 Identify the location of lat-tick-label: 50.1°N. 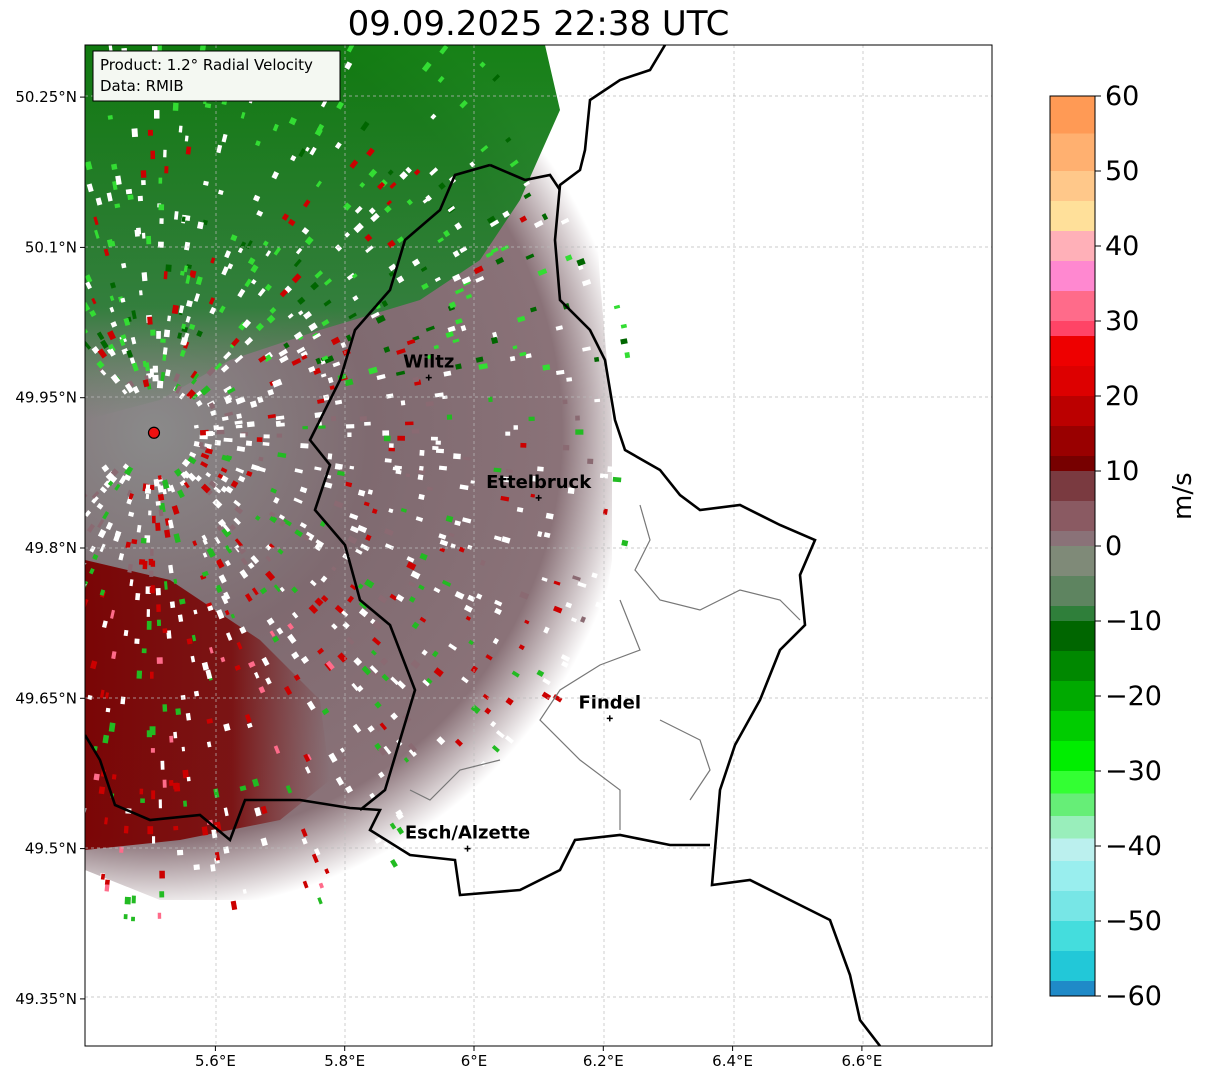
(51, 247).